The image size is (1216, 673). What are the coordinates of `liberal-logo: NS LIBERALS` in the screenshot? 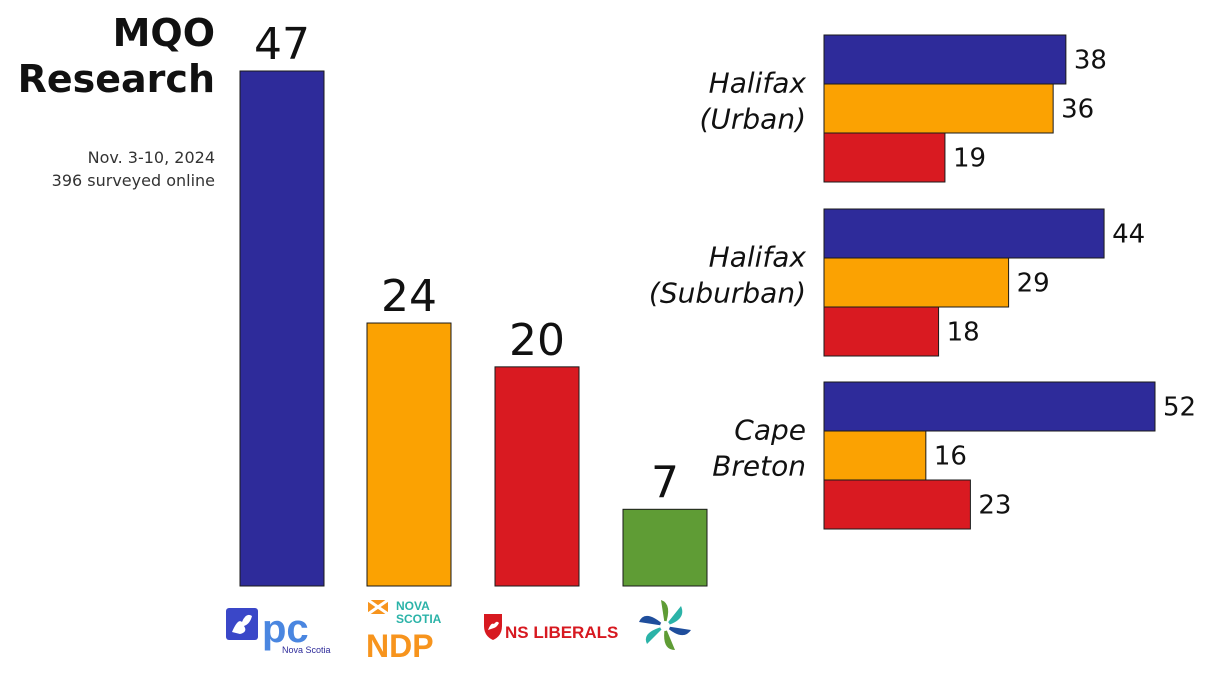 It's located at (551, 628).